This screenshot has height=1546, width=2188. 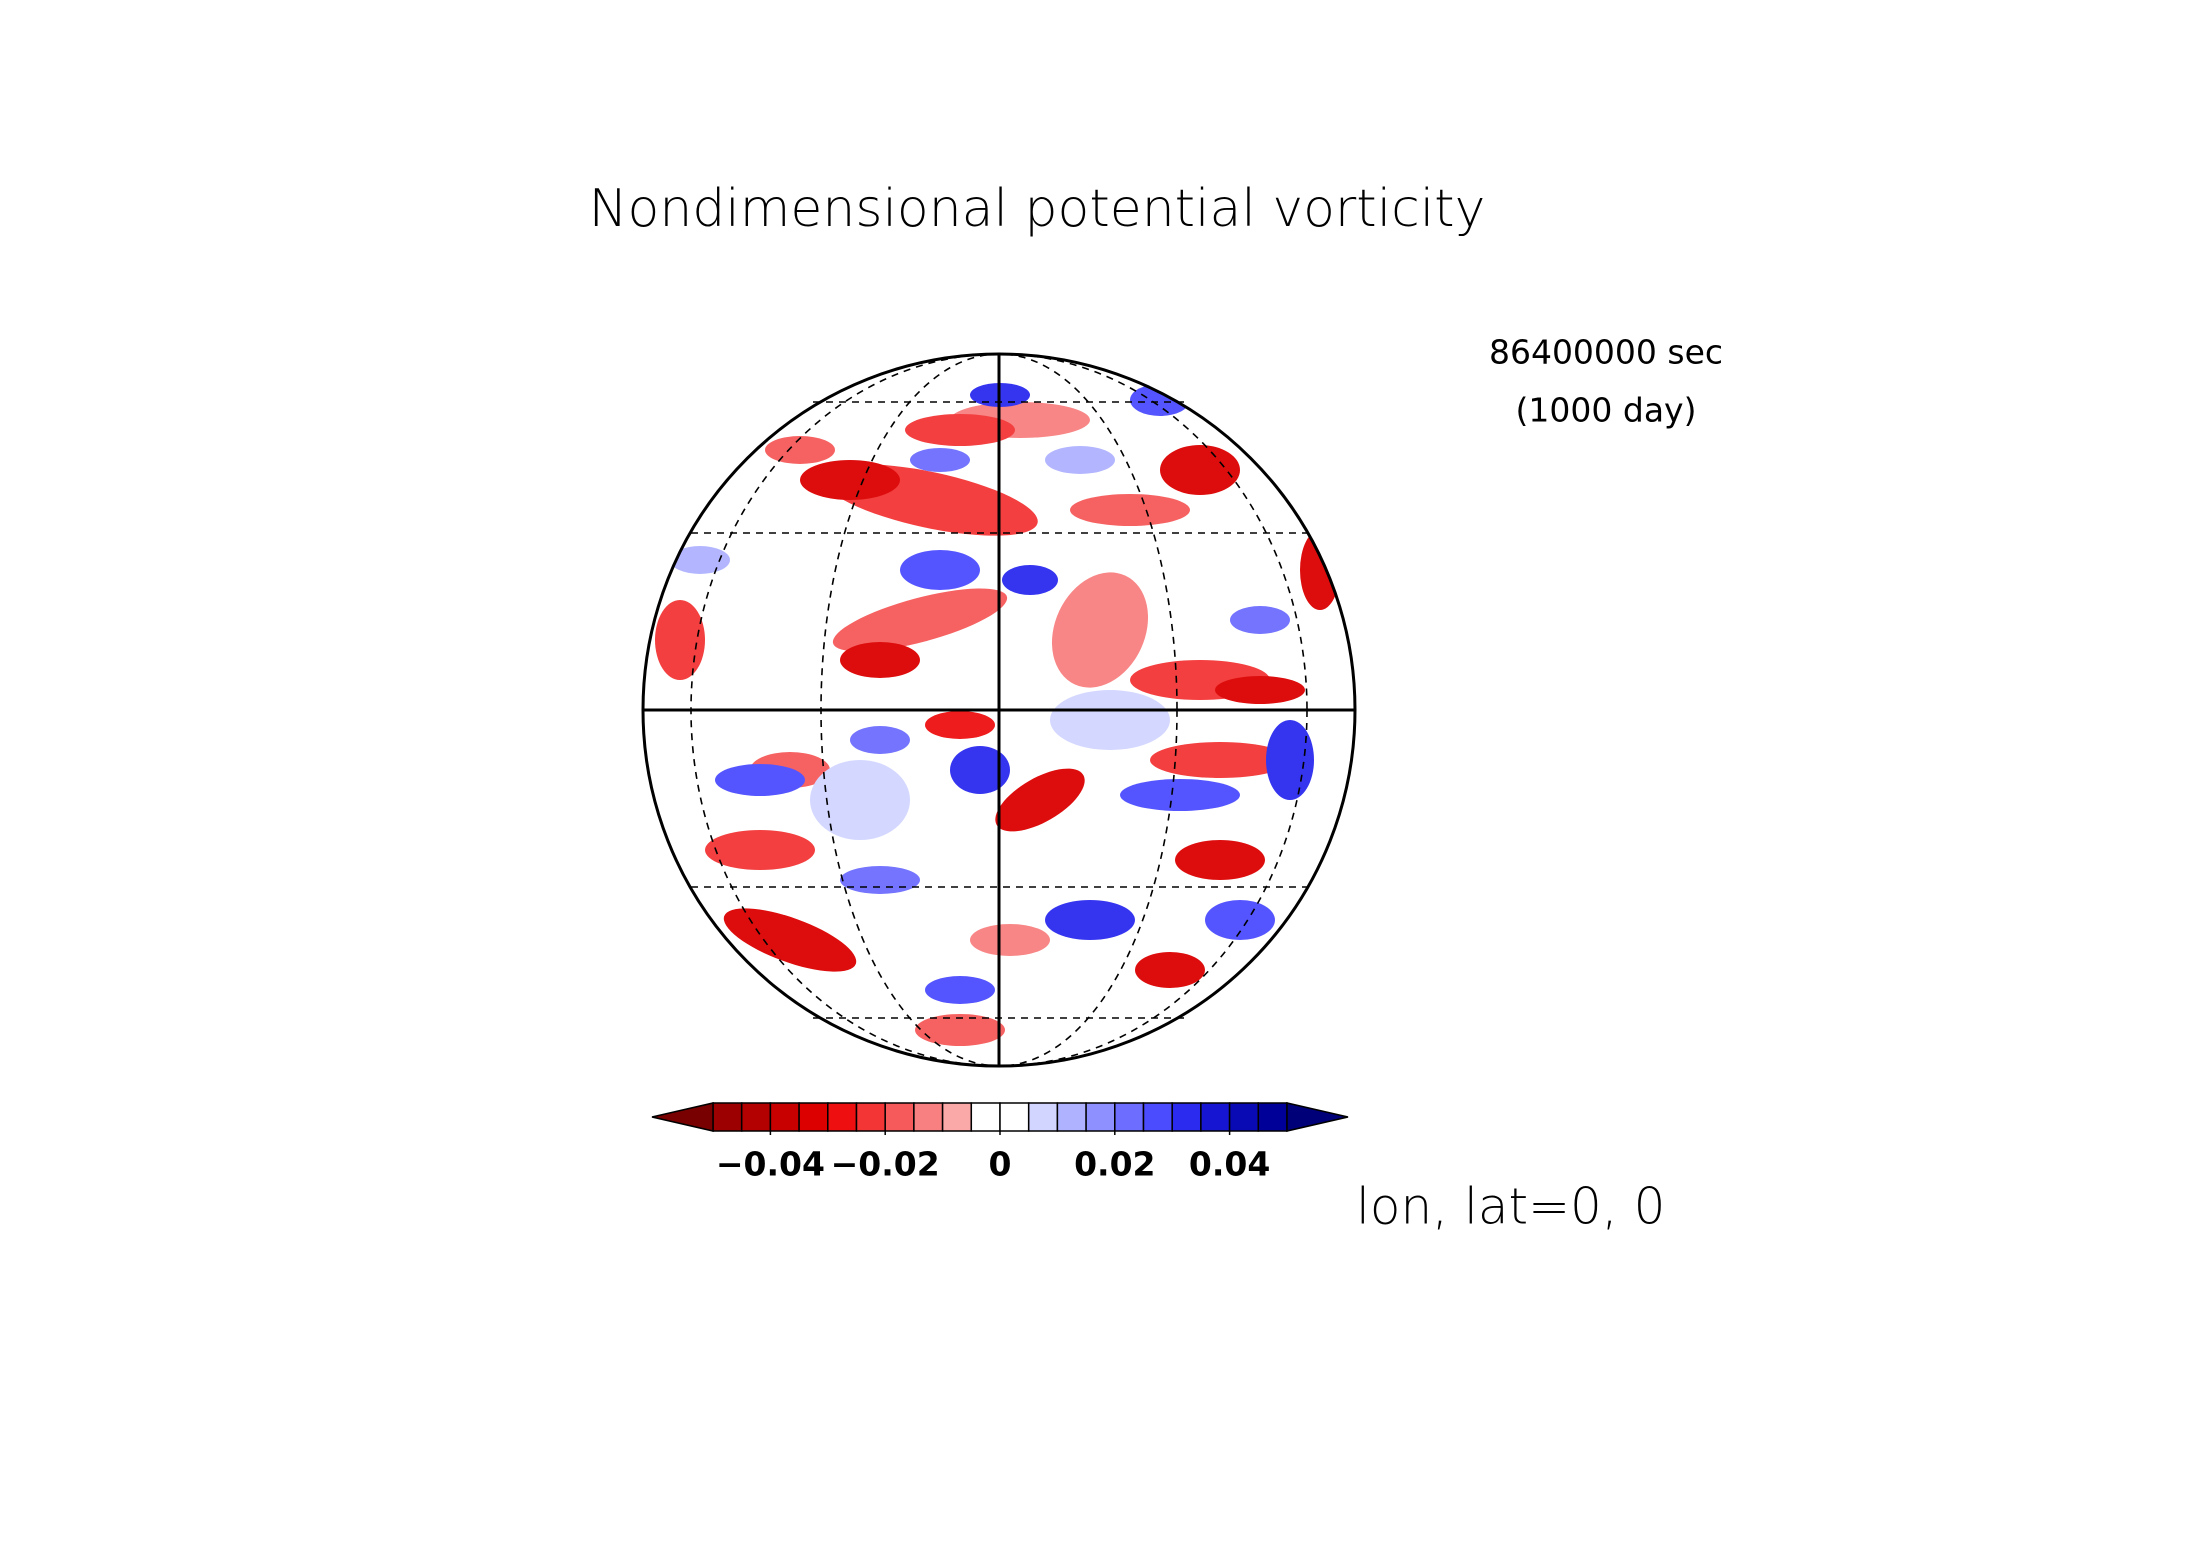 What do you see at coordinates (885, 1164) in the screenshot?
I see `colorbar-tick-label: −0.02` at bounding box center [885, 1164].